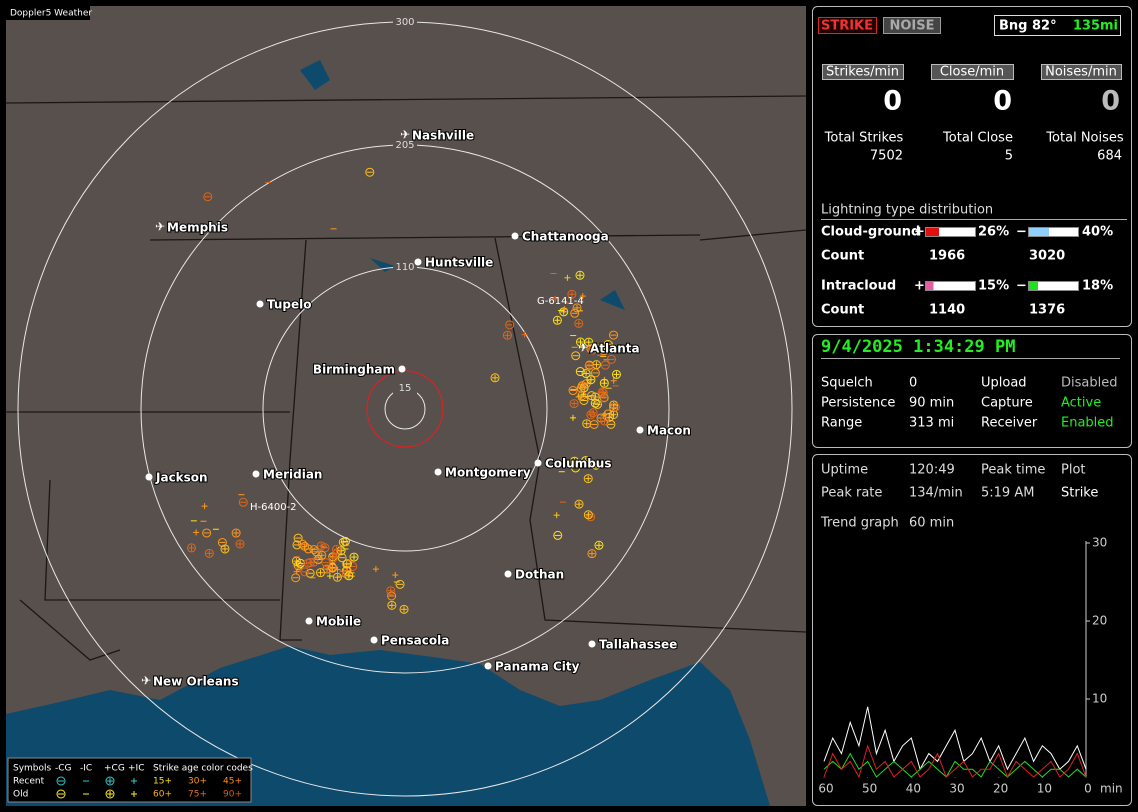 The width and height of the screenshot is (1138, 812). I want to click on count-label: Count, so click(842, 256).